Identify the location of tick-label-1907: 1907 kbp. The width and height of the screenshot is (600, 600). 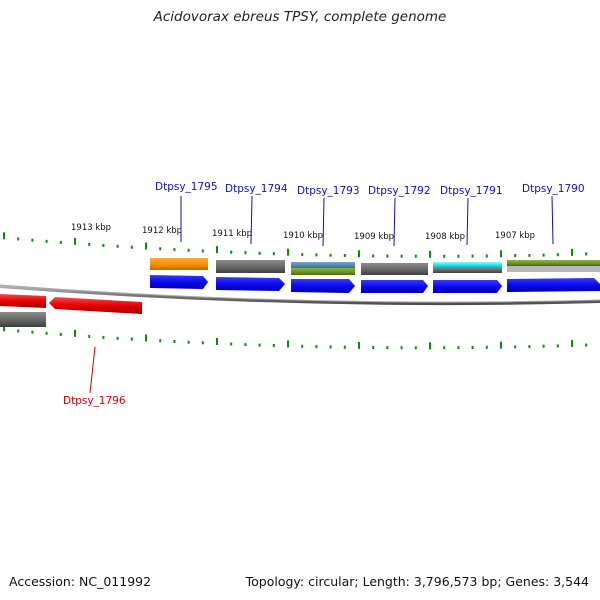
(515, 236).